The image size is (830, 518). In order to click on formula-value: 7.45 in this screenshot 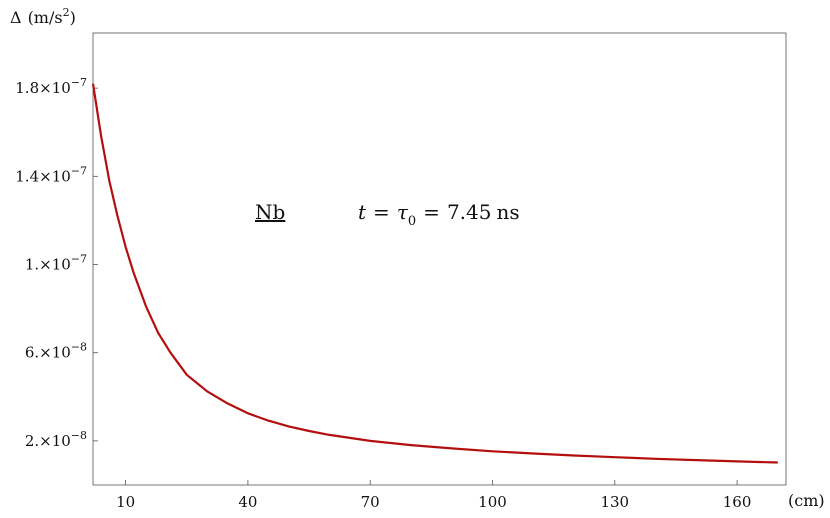, I will do `click(469, 212)`.